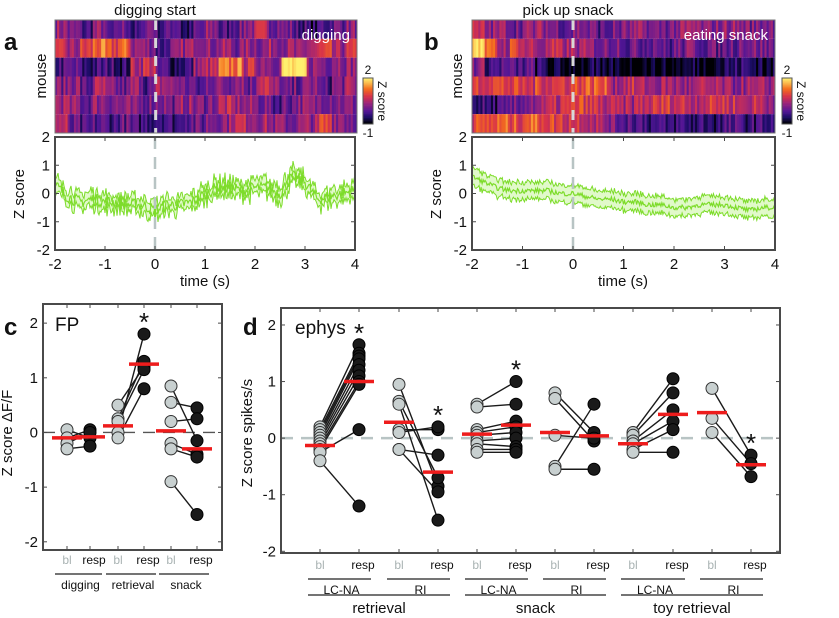 This screenshot has width=839, height=618. What do you see at coordinates (438, 415) in the screenshot?
I see `significance-star: *` at bounding box center [438, 415].